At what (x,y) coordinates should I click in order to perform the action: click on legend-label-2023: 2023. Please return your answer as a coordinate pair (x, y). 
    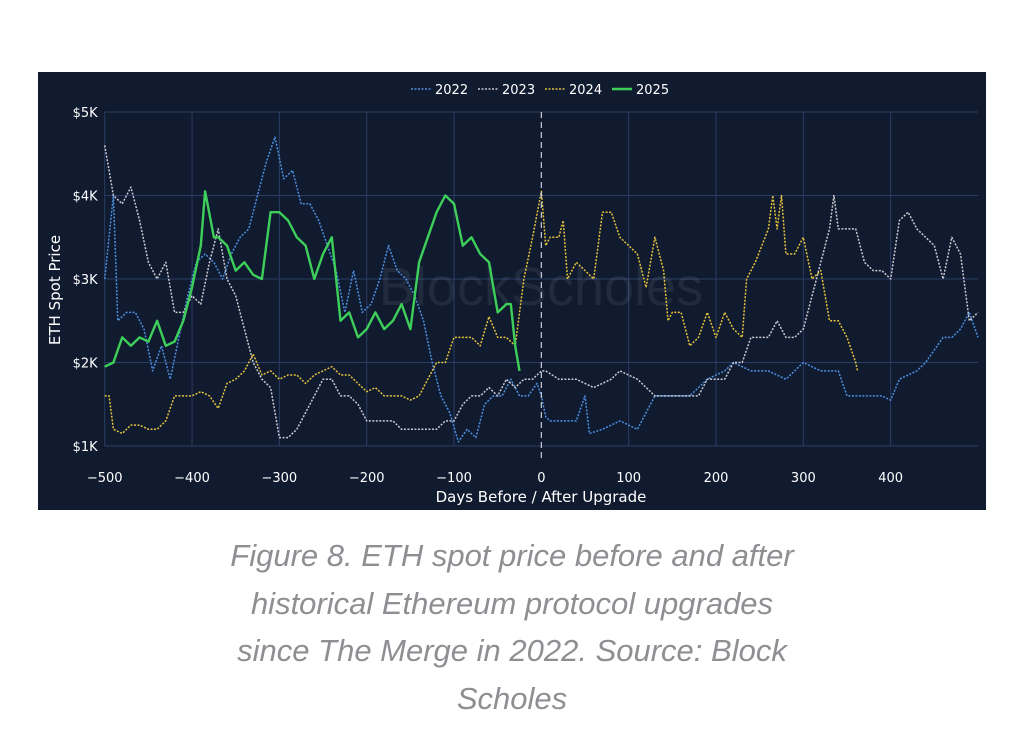
    Looking at the image, I should click on (518, 90).